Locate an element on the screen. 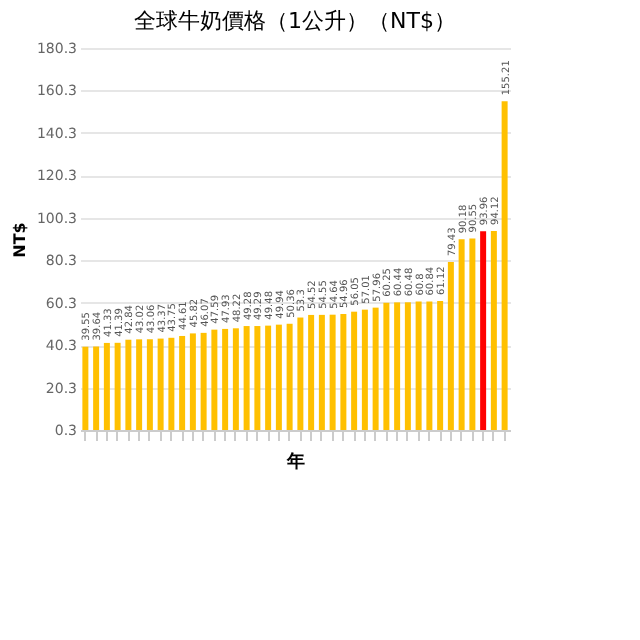  x-axis-title: 年 is located at coordinates (295, 462).